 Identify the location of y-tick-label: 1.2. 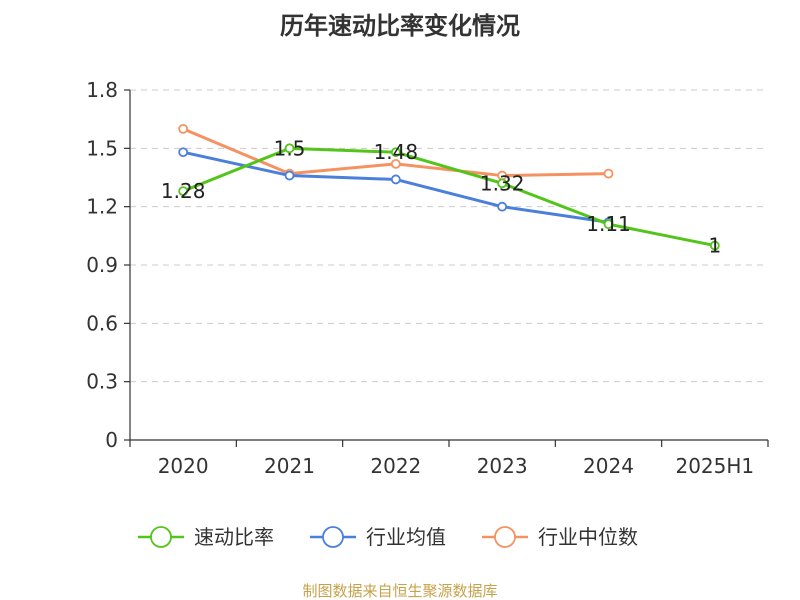
(102, 207).